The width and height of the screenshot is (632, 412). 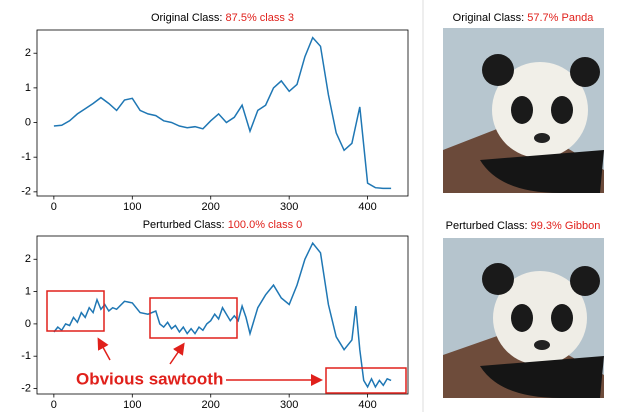 What do you see at coordinates (226, 342) in the screenshot?
I see `annotation-layer: Obvious sawtooth` at bounding box center [226, 342].